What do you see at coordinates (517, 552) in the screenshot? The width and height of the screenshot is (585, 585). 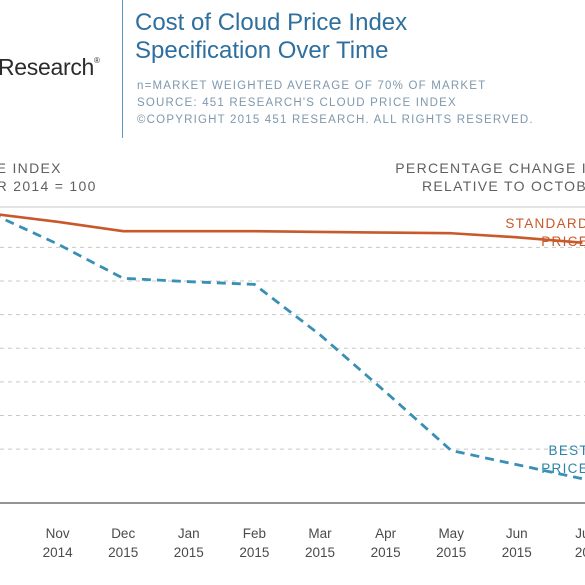 I see `x-tick-year-8: 2015` at bounding box center [517, 552].